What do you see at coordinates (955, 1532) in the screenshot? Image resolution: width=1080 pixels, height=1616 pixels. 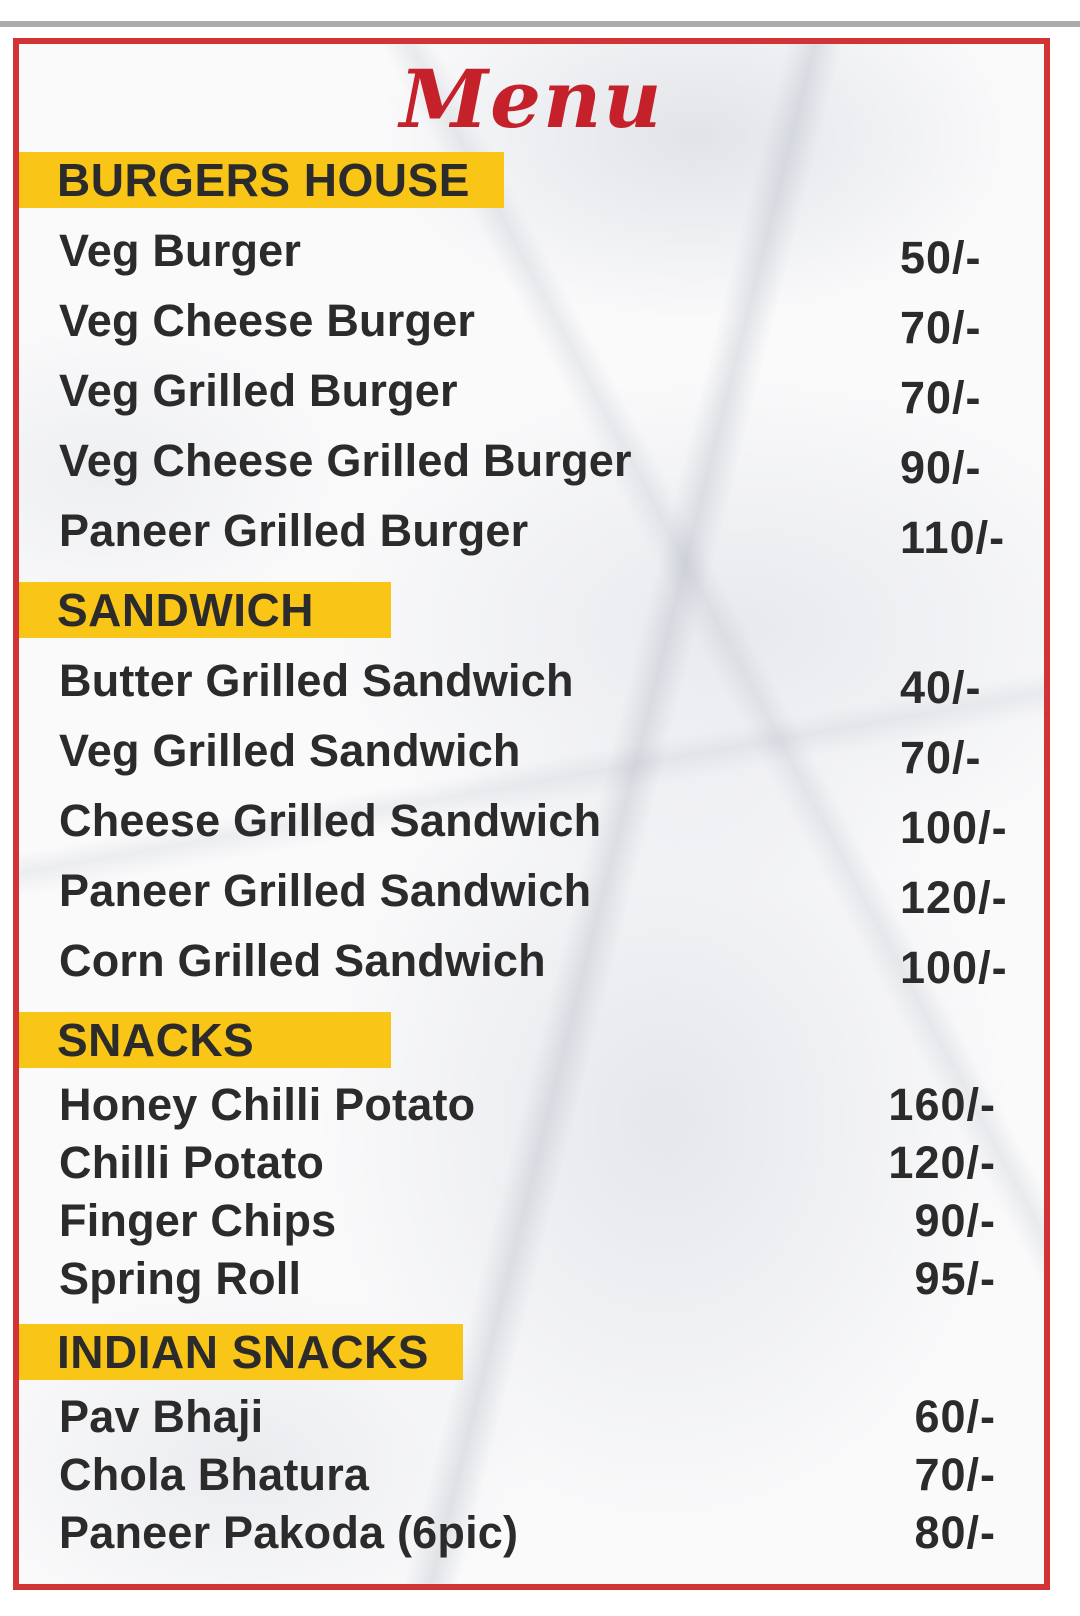 I see `menu-item-price: 80/-` at bounding box center [955, 1532].